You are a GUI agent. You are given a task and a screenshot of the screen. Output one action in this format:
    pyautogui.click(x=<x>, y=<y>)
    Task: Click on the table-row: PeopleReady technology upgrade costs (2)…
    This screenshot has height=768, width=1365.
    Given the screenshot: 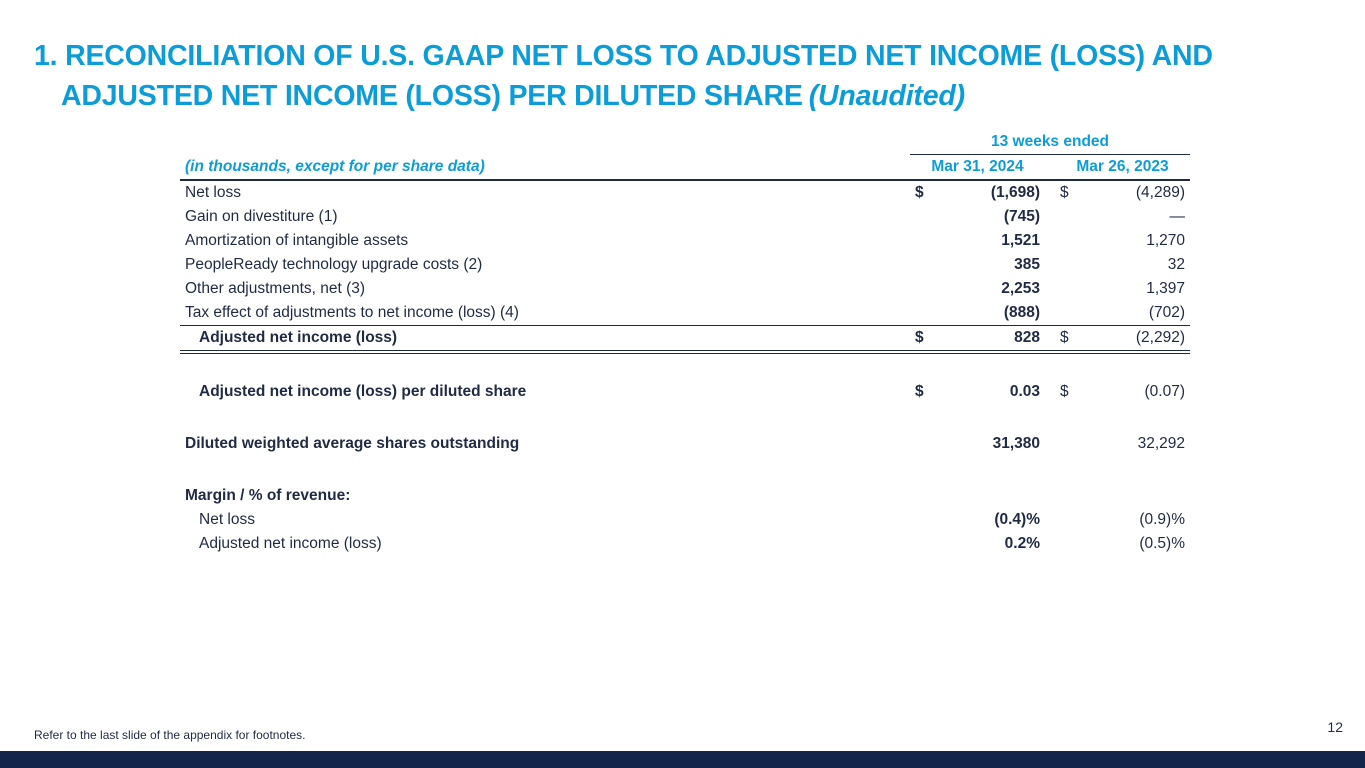 What is the action you would take?
    pyautogui.click(x=685, y=265)
    